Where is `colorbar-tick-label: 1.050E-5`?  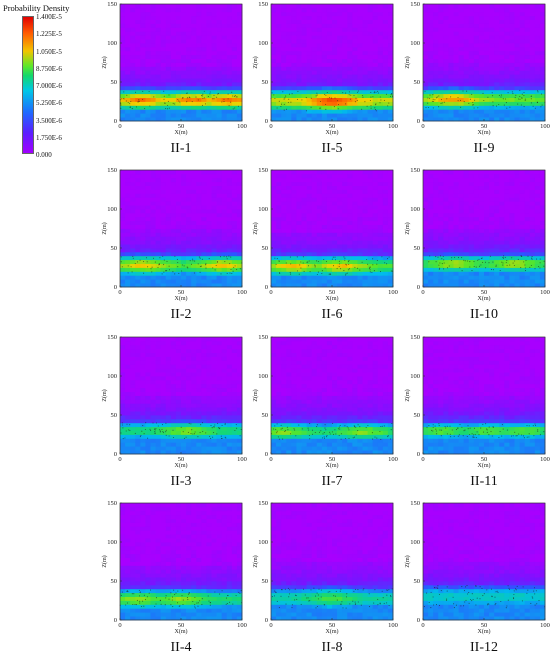 colorbar-tick-label: 1.050E-5 is located at coordinates (49, 52).